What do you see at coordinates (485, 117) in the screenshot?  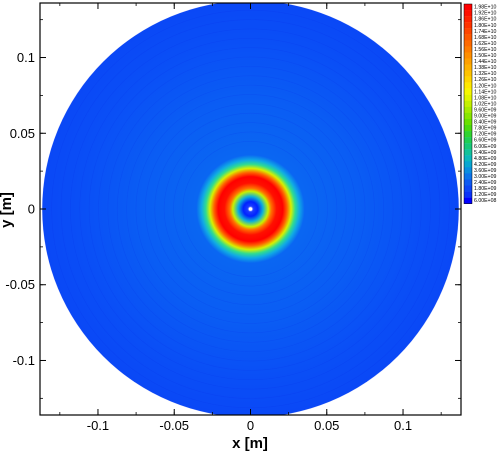 I see `colorbar-label: 9.00E+09` at bounding box center [485, 117].